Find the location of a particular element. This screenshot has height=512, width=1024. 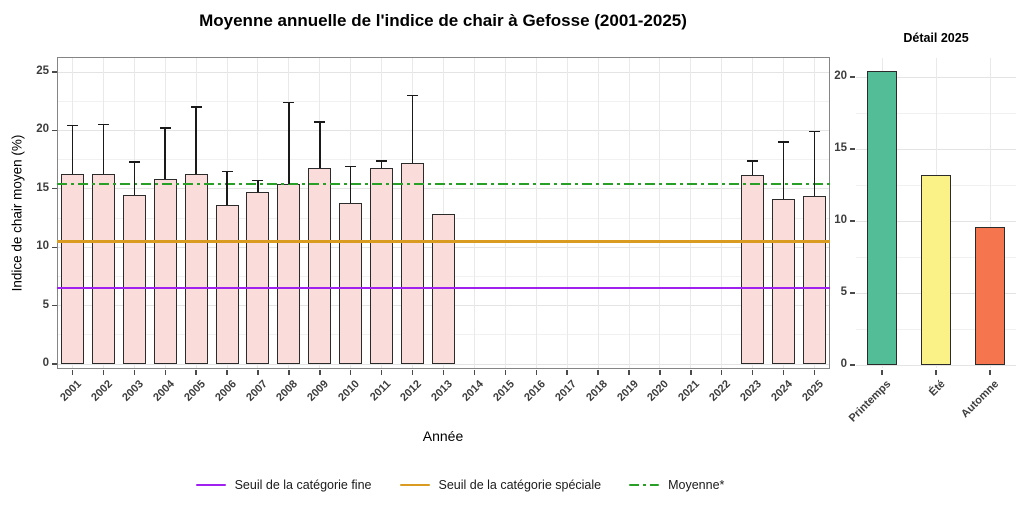

bar-2010 is located at coordinates (351, 283).